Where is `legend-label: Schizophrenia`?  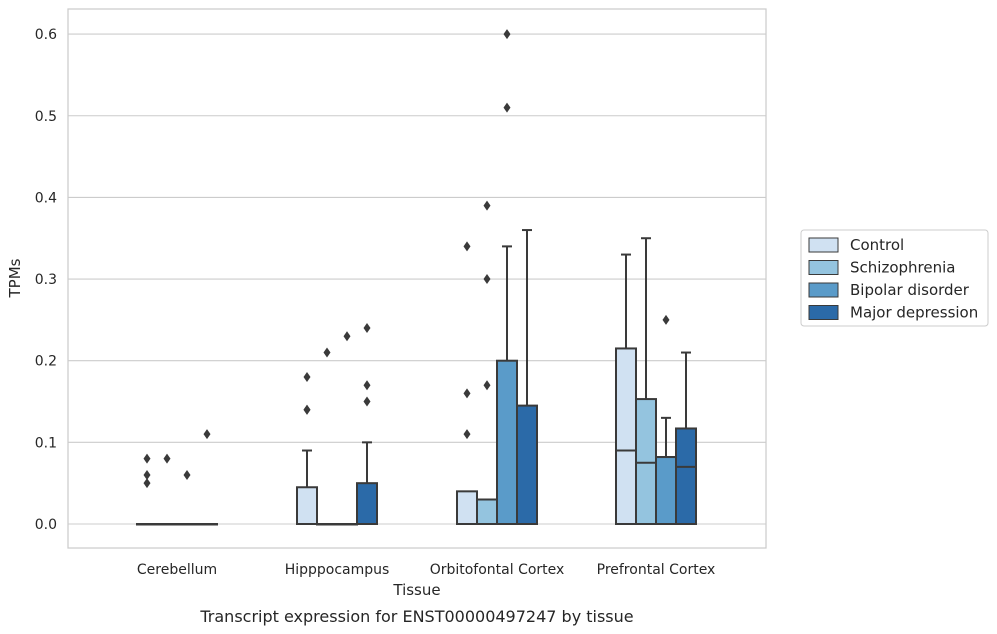 legend-label: Schizophrenia is located at coordinates (902, 268).